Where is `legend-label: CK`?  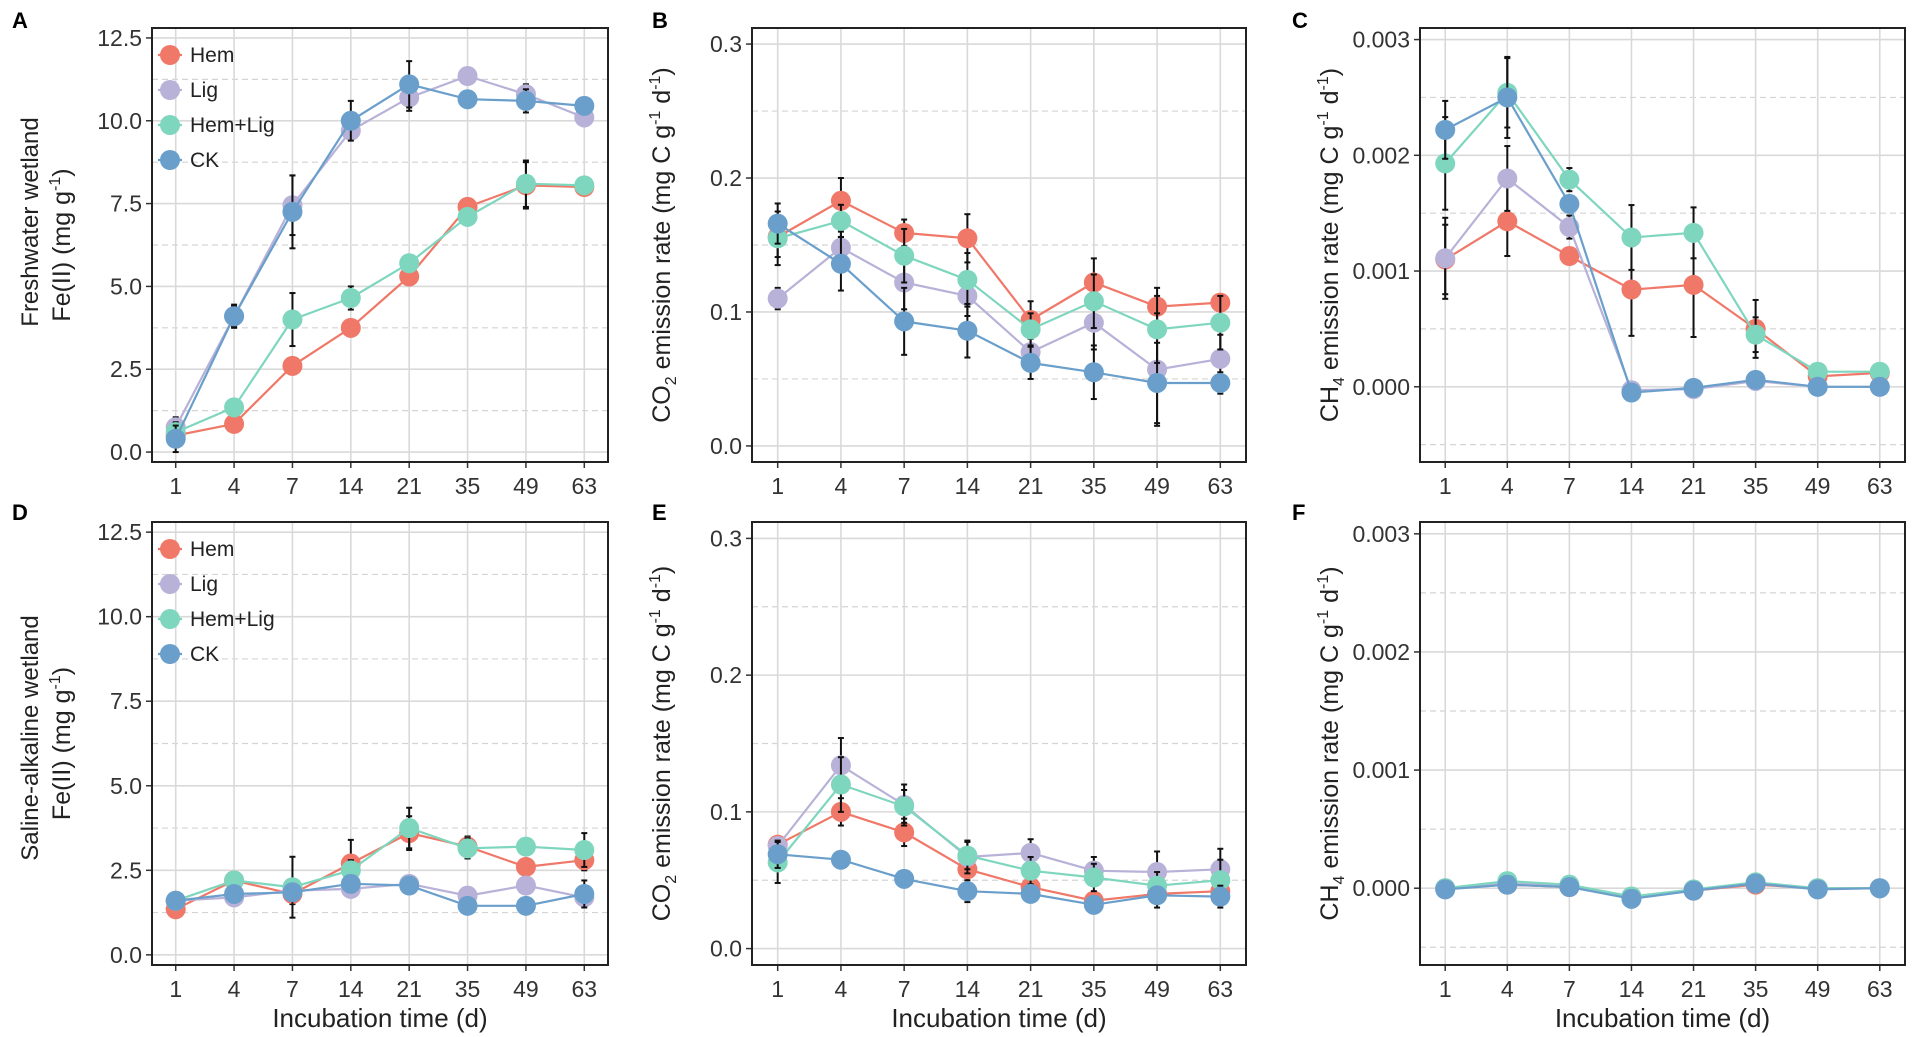 legend-label: CK is located at coordinates (204, 654).